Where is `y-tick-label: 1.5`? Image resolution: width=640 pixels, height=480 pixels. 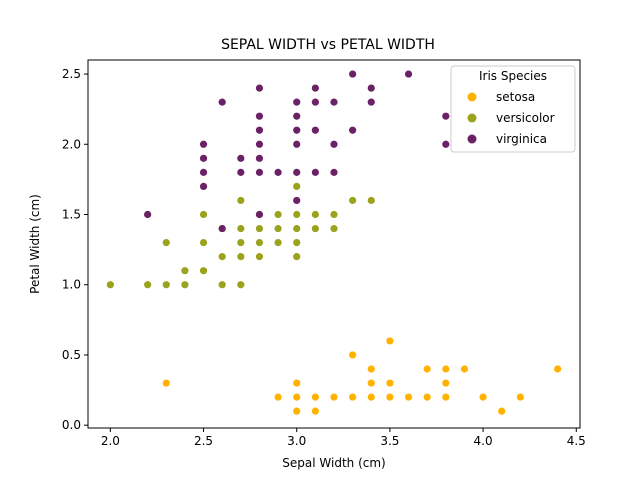
y-tick-label: 1.5 is located at coordinates (71, 215).